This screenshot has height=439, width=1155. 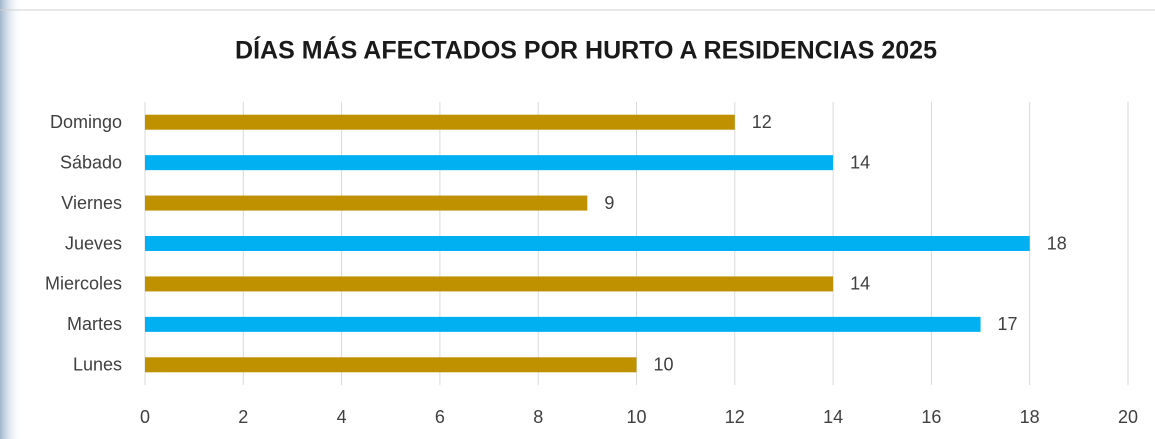 I want to click on data-label: 10, so click(x=664, y=365).